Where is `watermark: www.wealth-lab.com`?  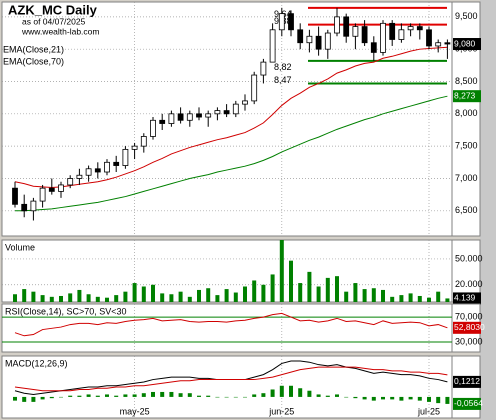 watermark: www.wealth-lab.com is located at coordinates (60, 31).